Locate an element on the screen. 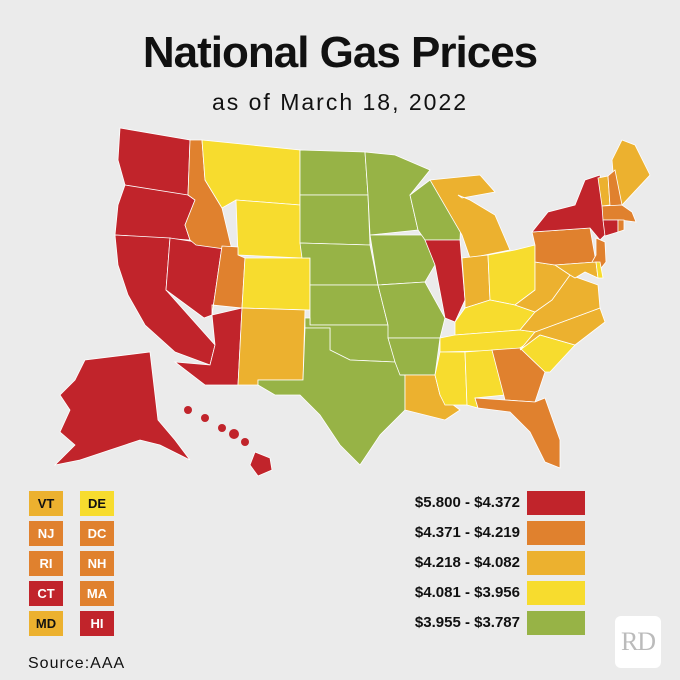  state-ne is located at coordinates (339, 264).